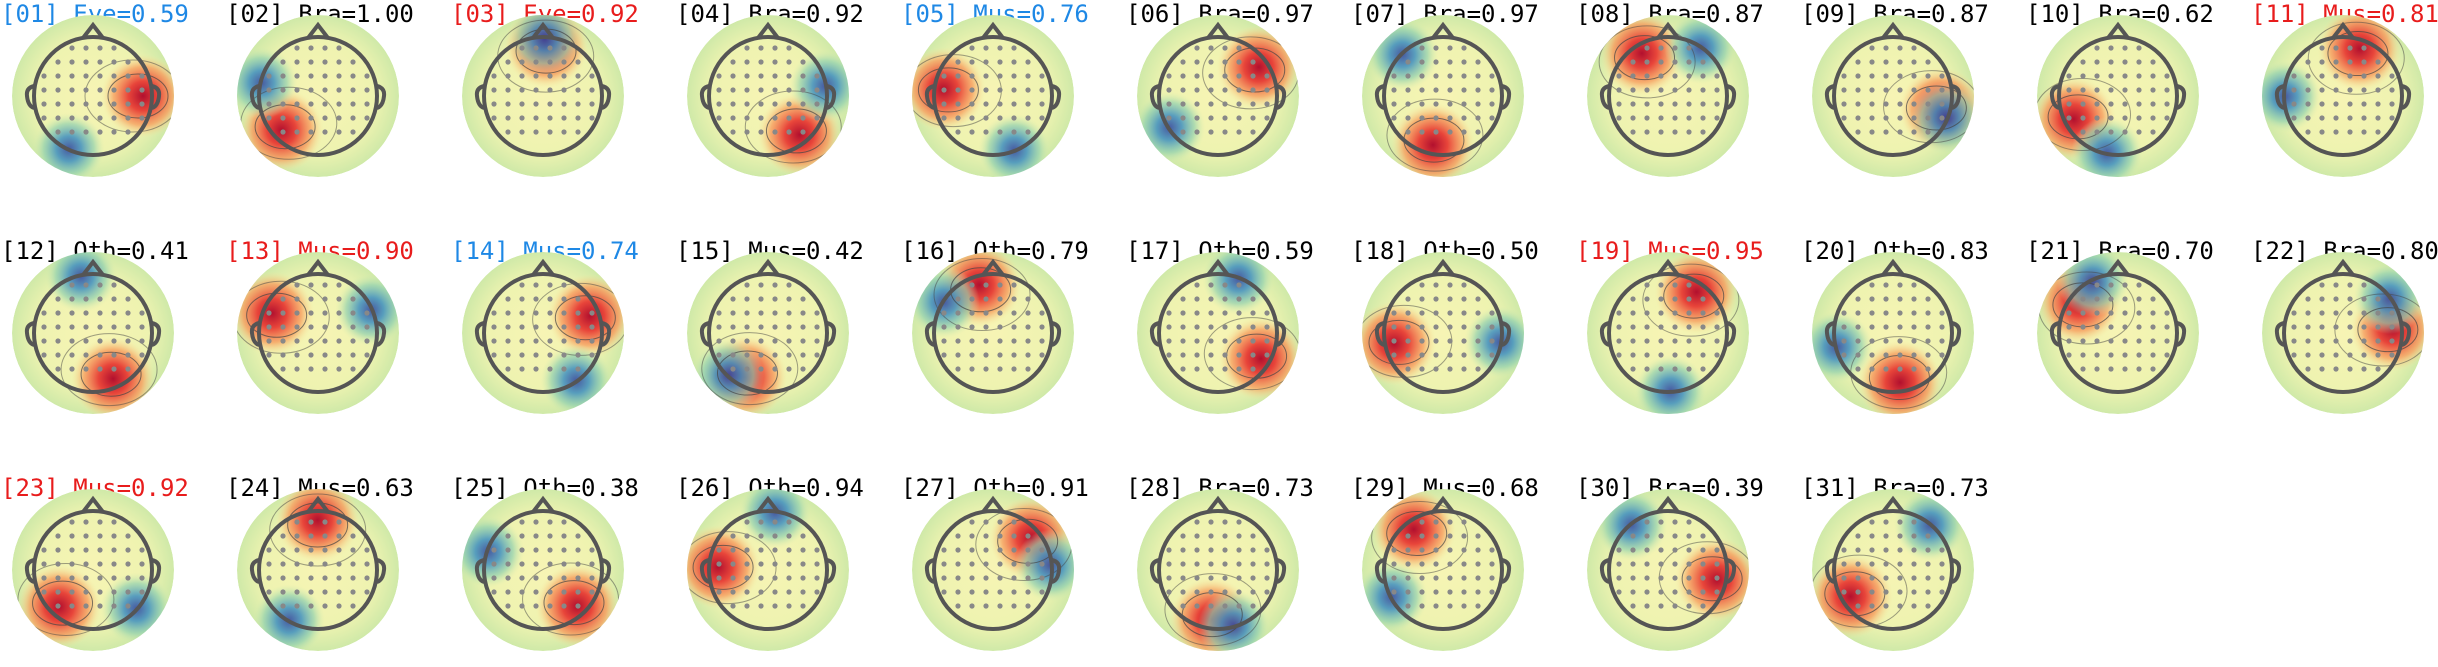 Image resolution: width=2438 pixels, height=667 pixels. What do you see at coordinates (2344, 88) in the screenshot?
I see `component: [11] Mus=0.81` at bounding box center [2344, 88].